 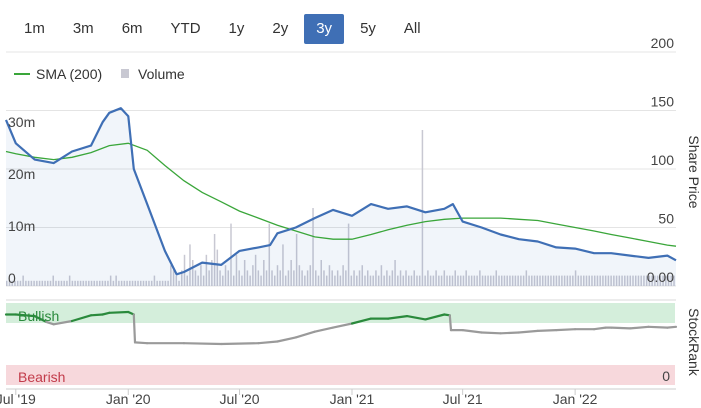 I want to click on range-button-2y: 2y, so click(x=280, y=28).